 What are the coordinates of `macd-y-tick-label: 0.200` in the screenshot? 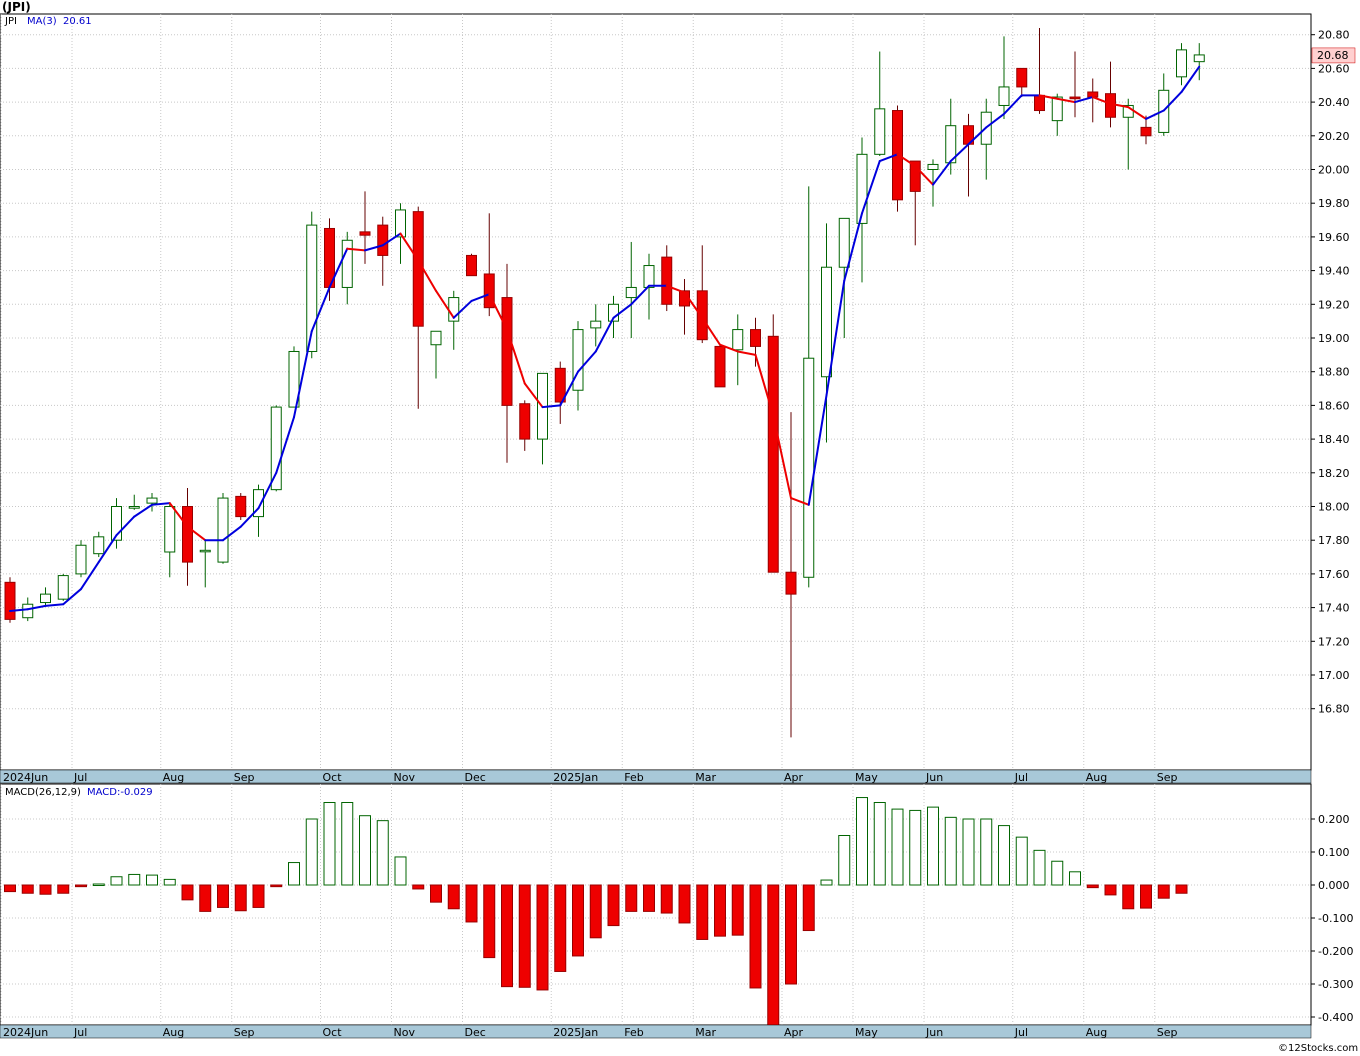 It's located at (1334, 819).